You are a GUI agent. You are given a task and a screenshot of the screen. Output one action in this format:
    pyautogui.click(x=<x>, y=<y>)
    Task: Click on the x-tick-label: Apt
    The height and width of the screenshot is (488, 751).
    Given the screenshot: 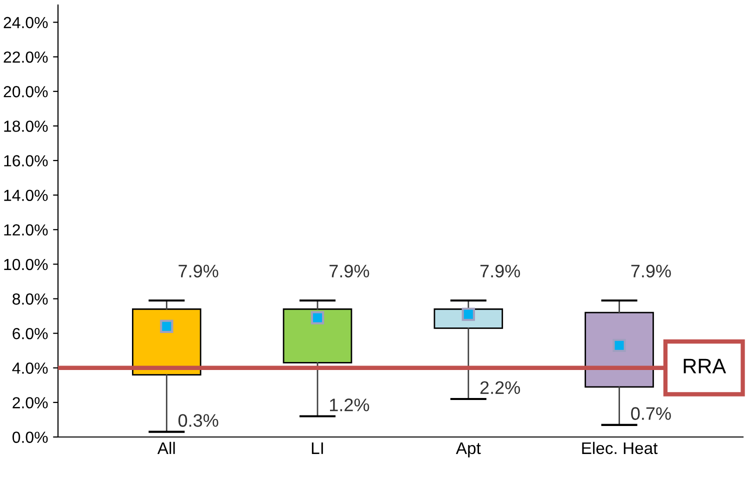 What is the action you would take?
    pyautogui.click(x=468, y=450)
    